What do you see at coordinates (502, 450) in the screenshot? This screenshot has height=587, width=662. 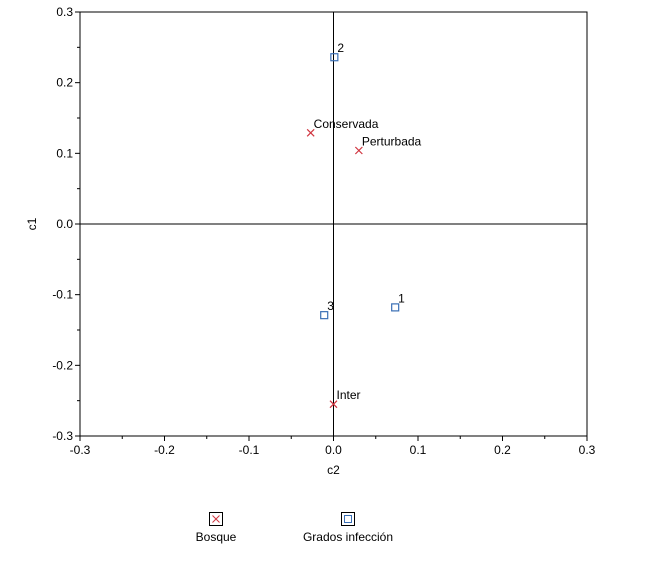 I see `x-tick-label: 0.2` at bounding box center [502, 450].